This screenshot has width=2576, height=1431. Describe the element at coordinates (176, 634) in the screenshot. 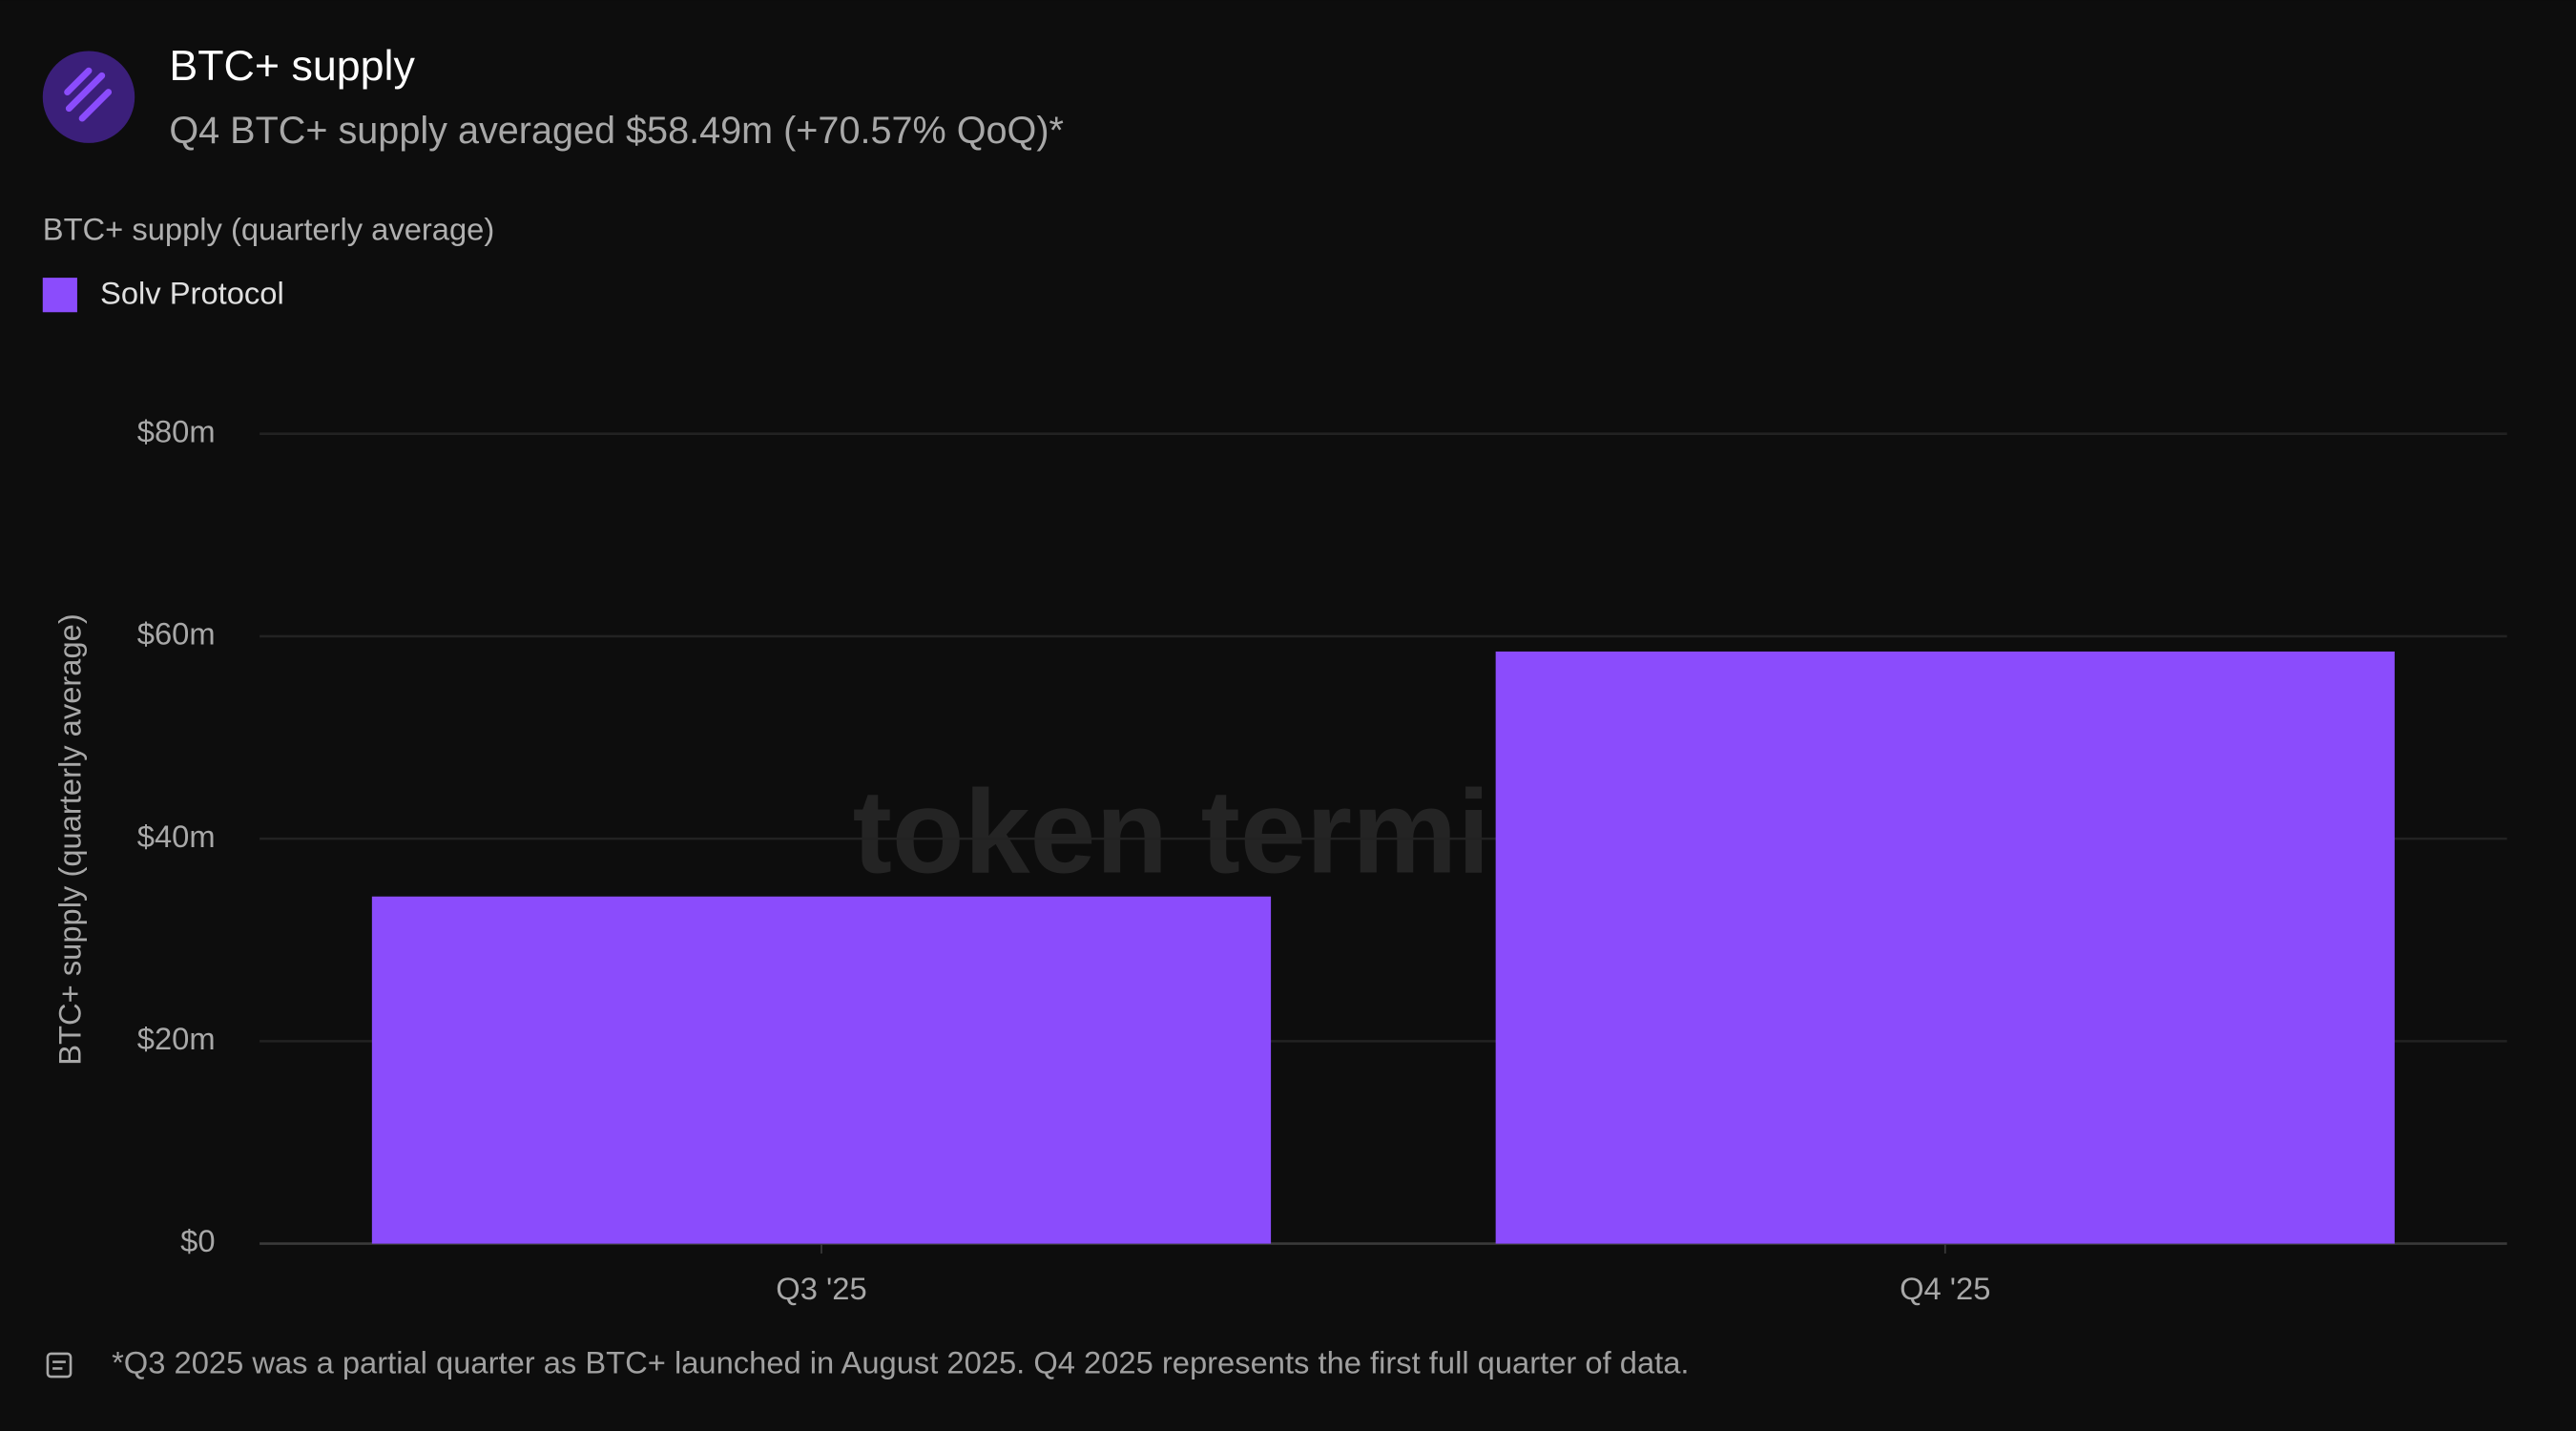

I see `y-tick-label: $60m` at that location.